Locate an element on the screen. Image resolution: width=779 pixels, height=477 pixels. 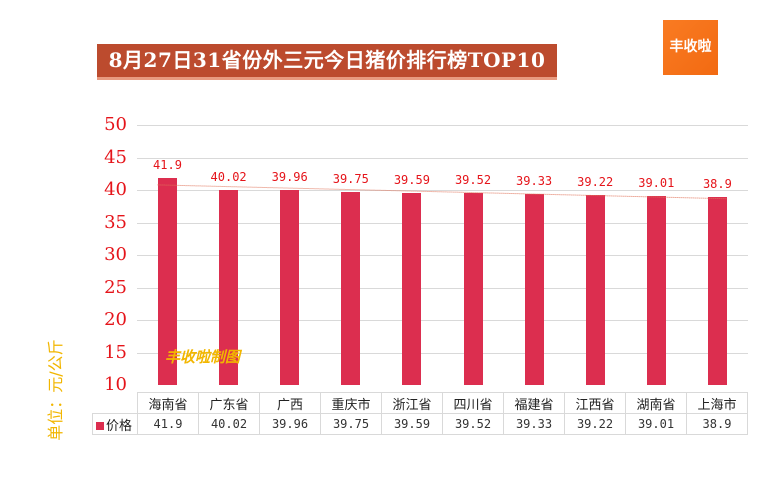
bar-value-label: 38.9 is located at coordinates (717, 184).